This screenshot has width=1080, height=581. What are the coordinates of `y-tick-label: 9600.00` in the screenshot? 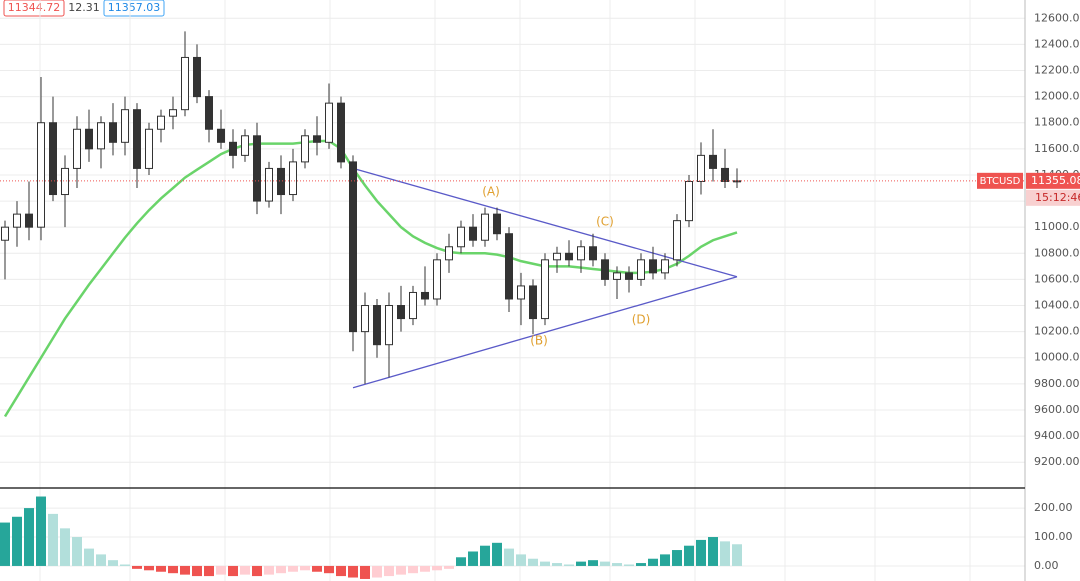 It's located at (1057, 409).